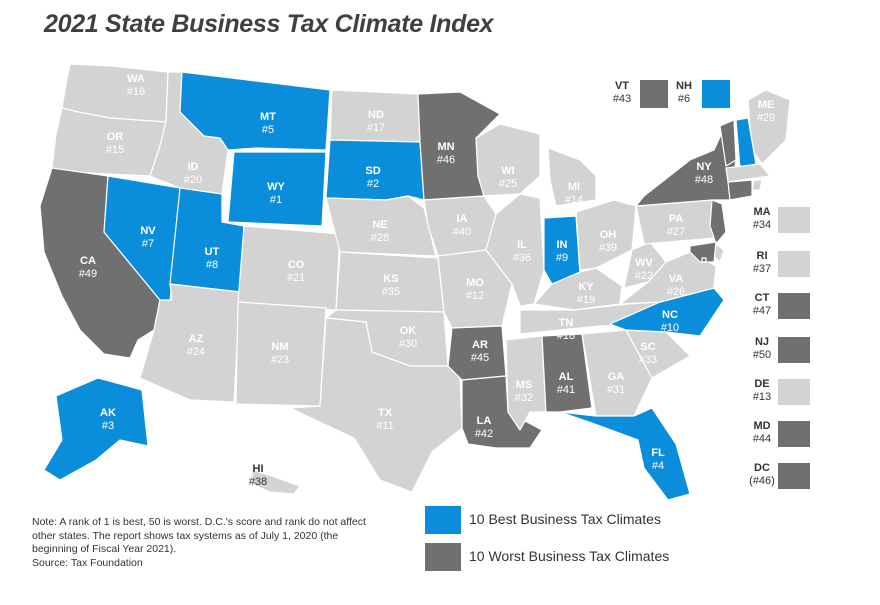 This screenshot has height=605, width=880. Describe the element at coordinates (380, 238) in the screenshot. I see `state-rank: #28` at that location.